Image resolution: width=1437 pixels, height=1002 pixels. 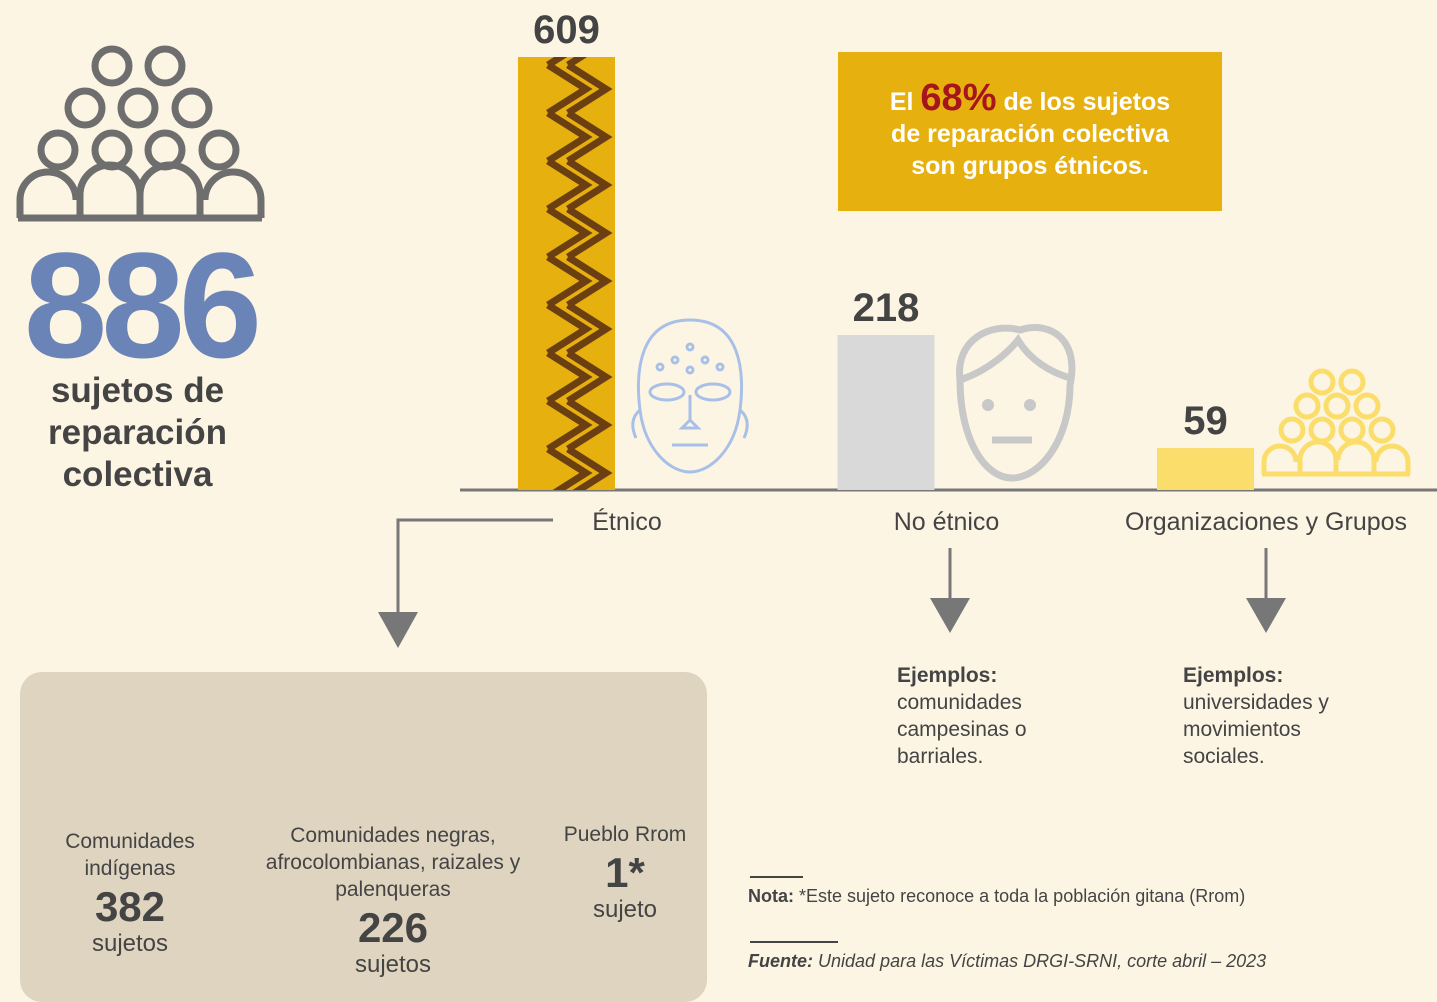 What do you see at coordinates (393, 927) in the screenshot?
I see `breakdown-value: 226` at bounding box center [393, 927].